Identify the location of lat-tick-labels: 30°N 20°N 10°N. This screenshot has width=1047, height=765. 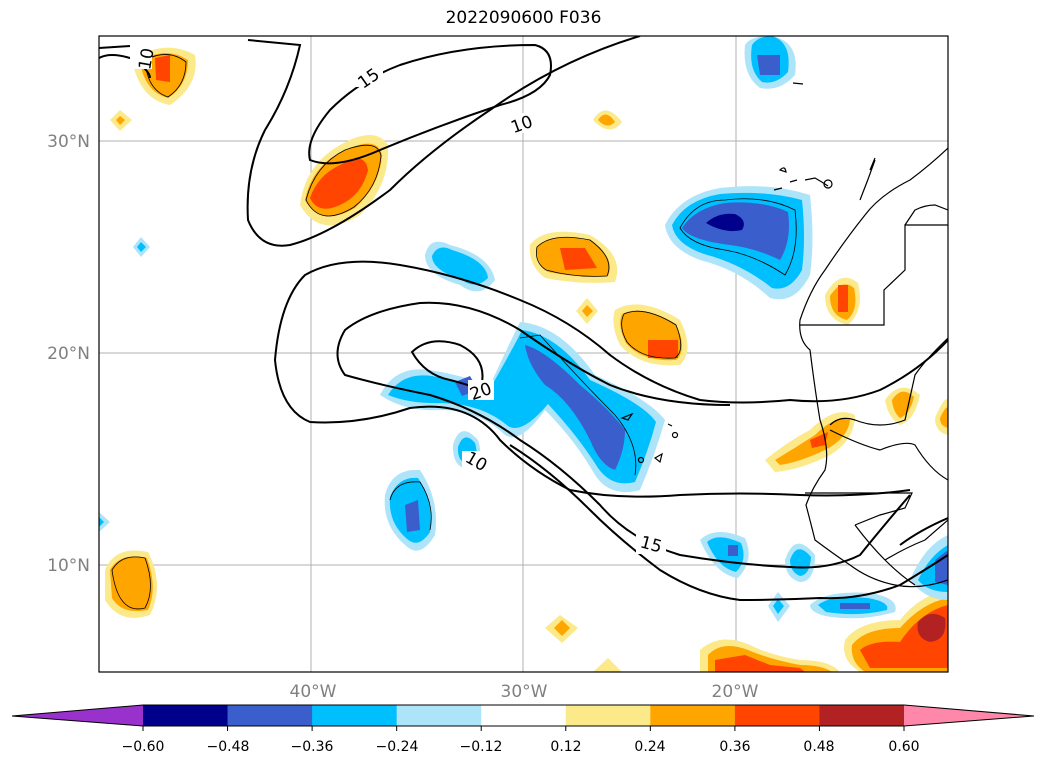
(68, 354).